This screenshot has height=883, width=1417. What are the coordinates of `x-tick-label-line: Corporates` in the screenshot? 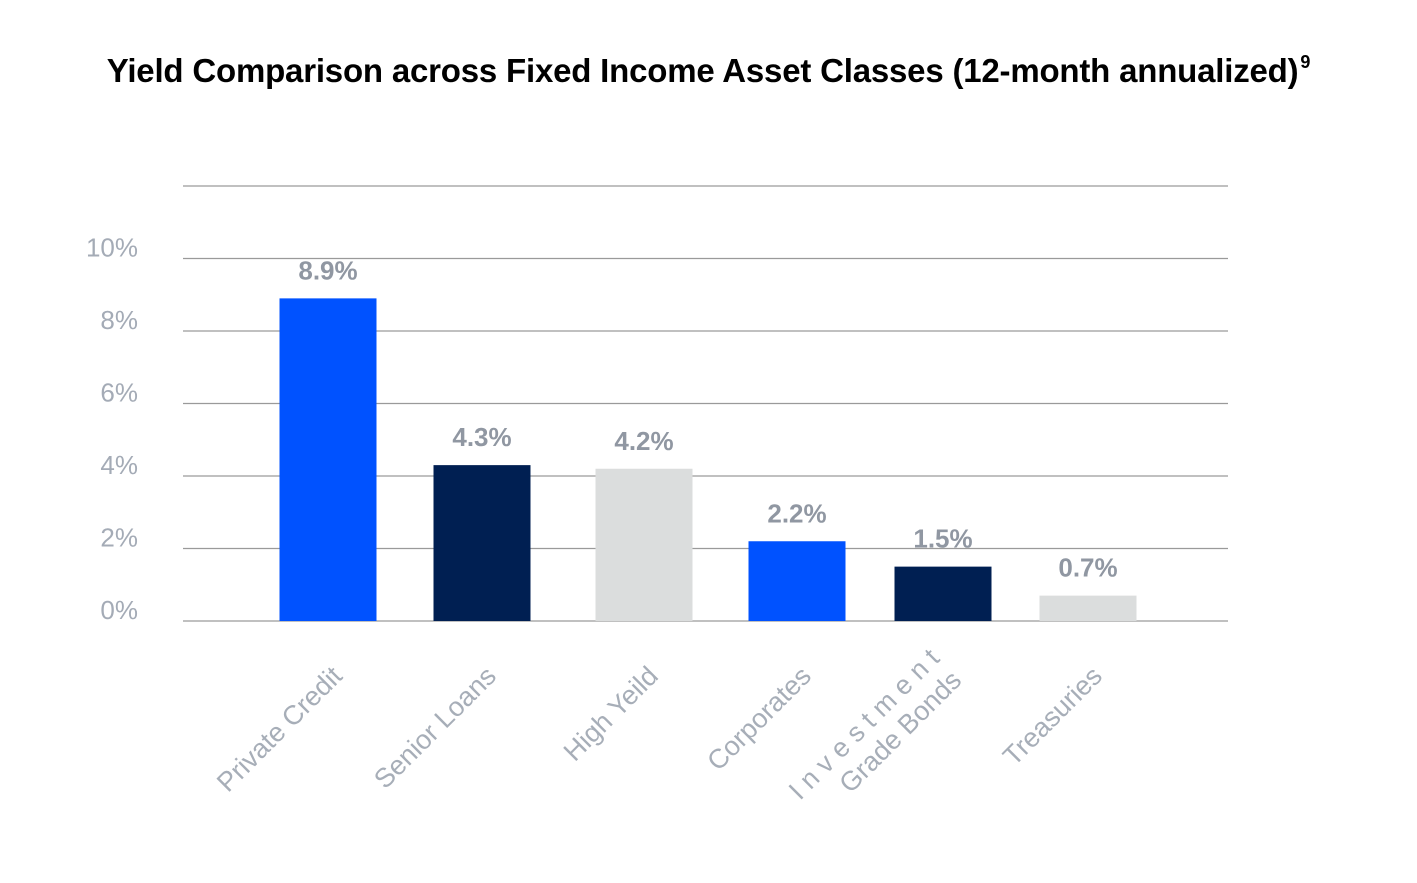 It's located at (759, 719).